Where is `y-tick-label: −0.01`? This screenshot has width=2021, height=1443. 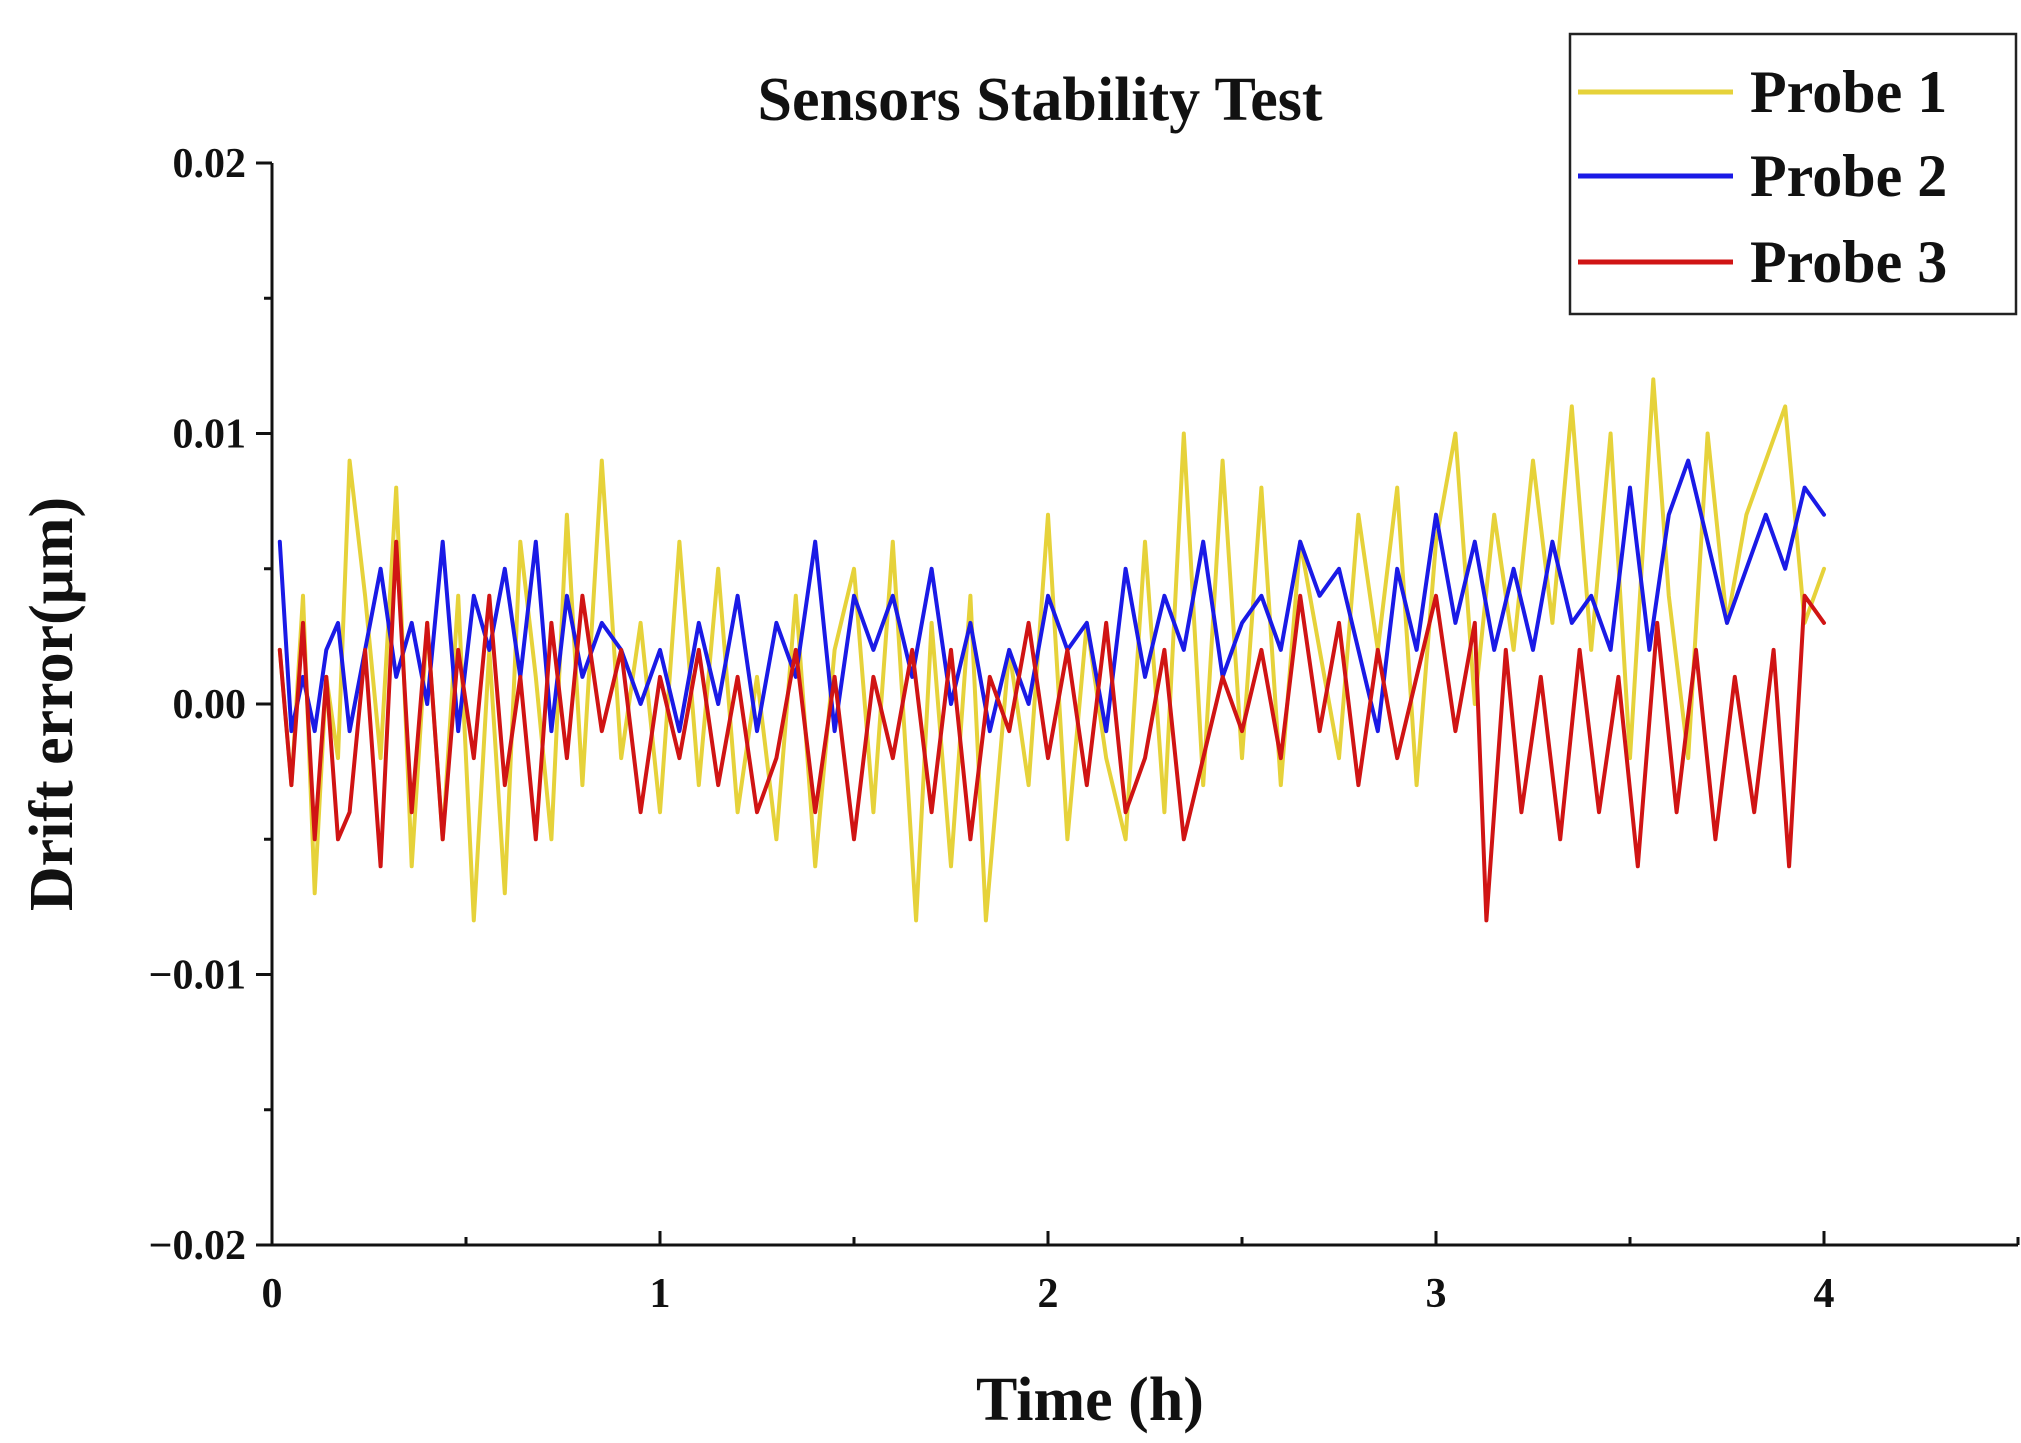
y-tick-label: −0.01 is located at coordinates (197, 976).